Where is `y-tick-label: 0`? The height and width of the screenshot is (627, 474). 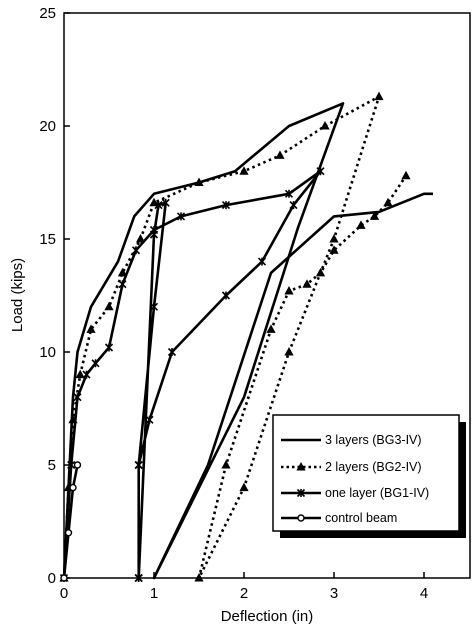
y-tick-label: 0 is located at coordinates (52, 578).